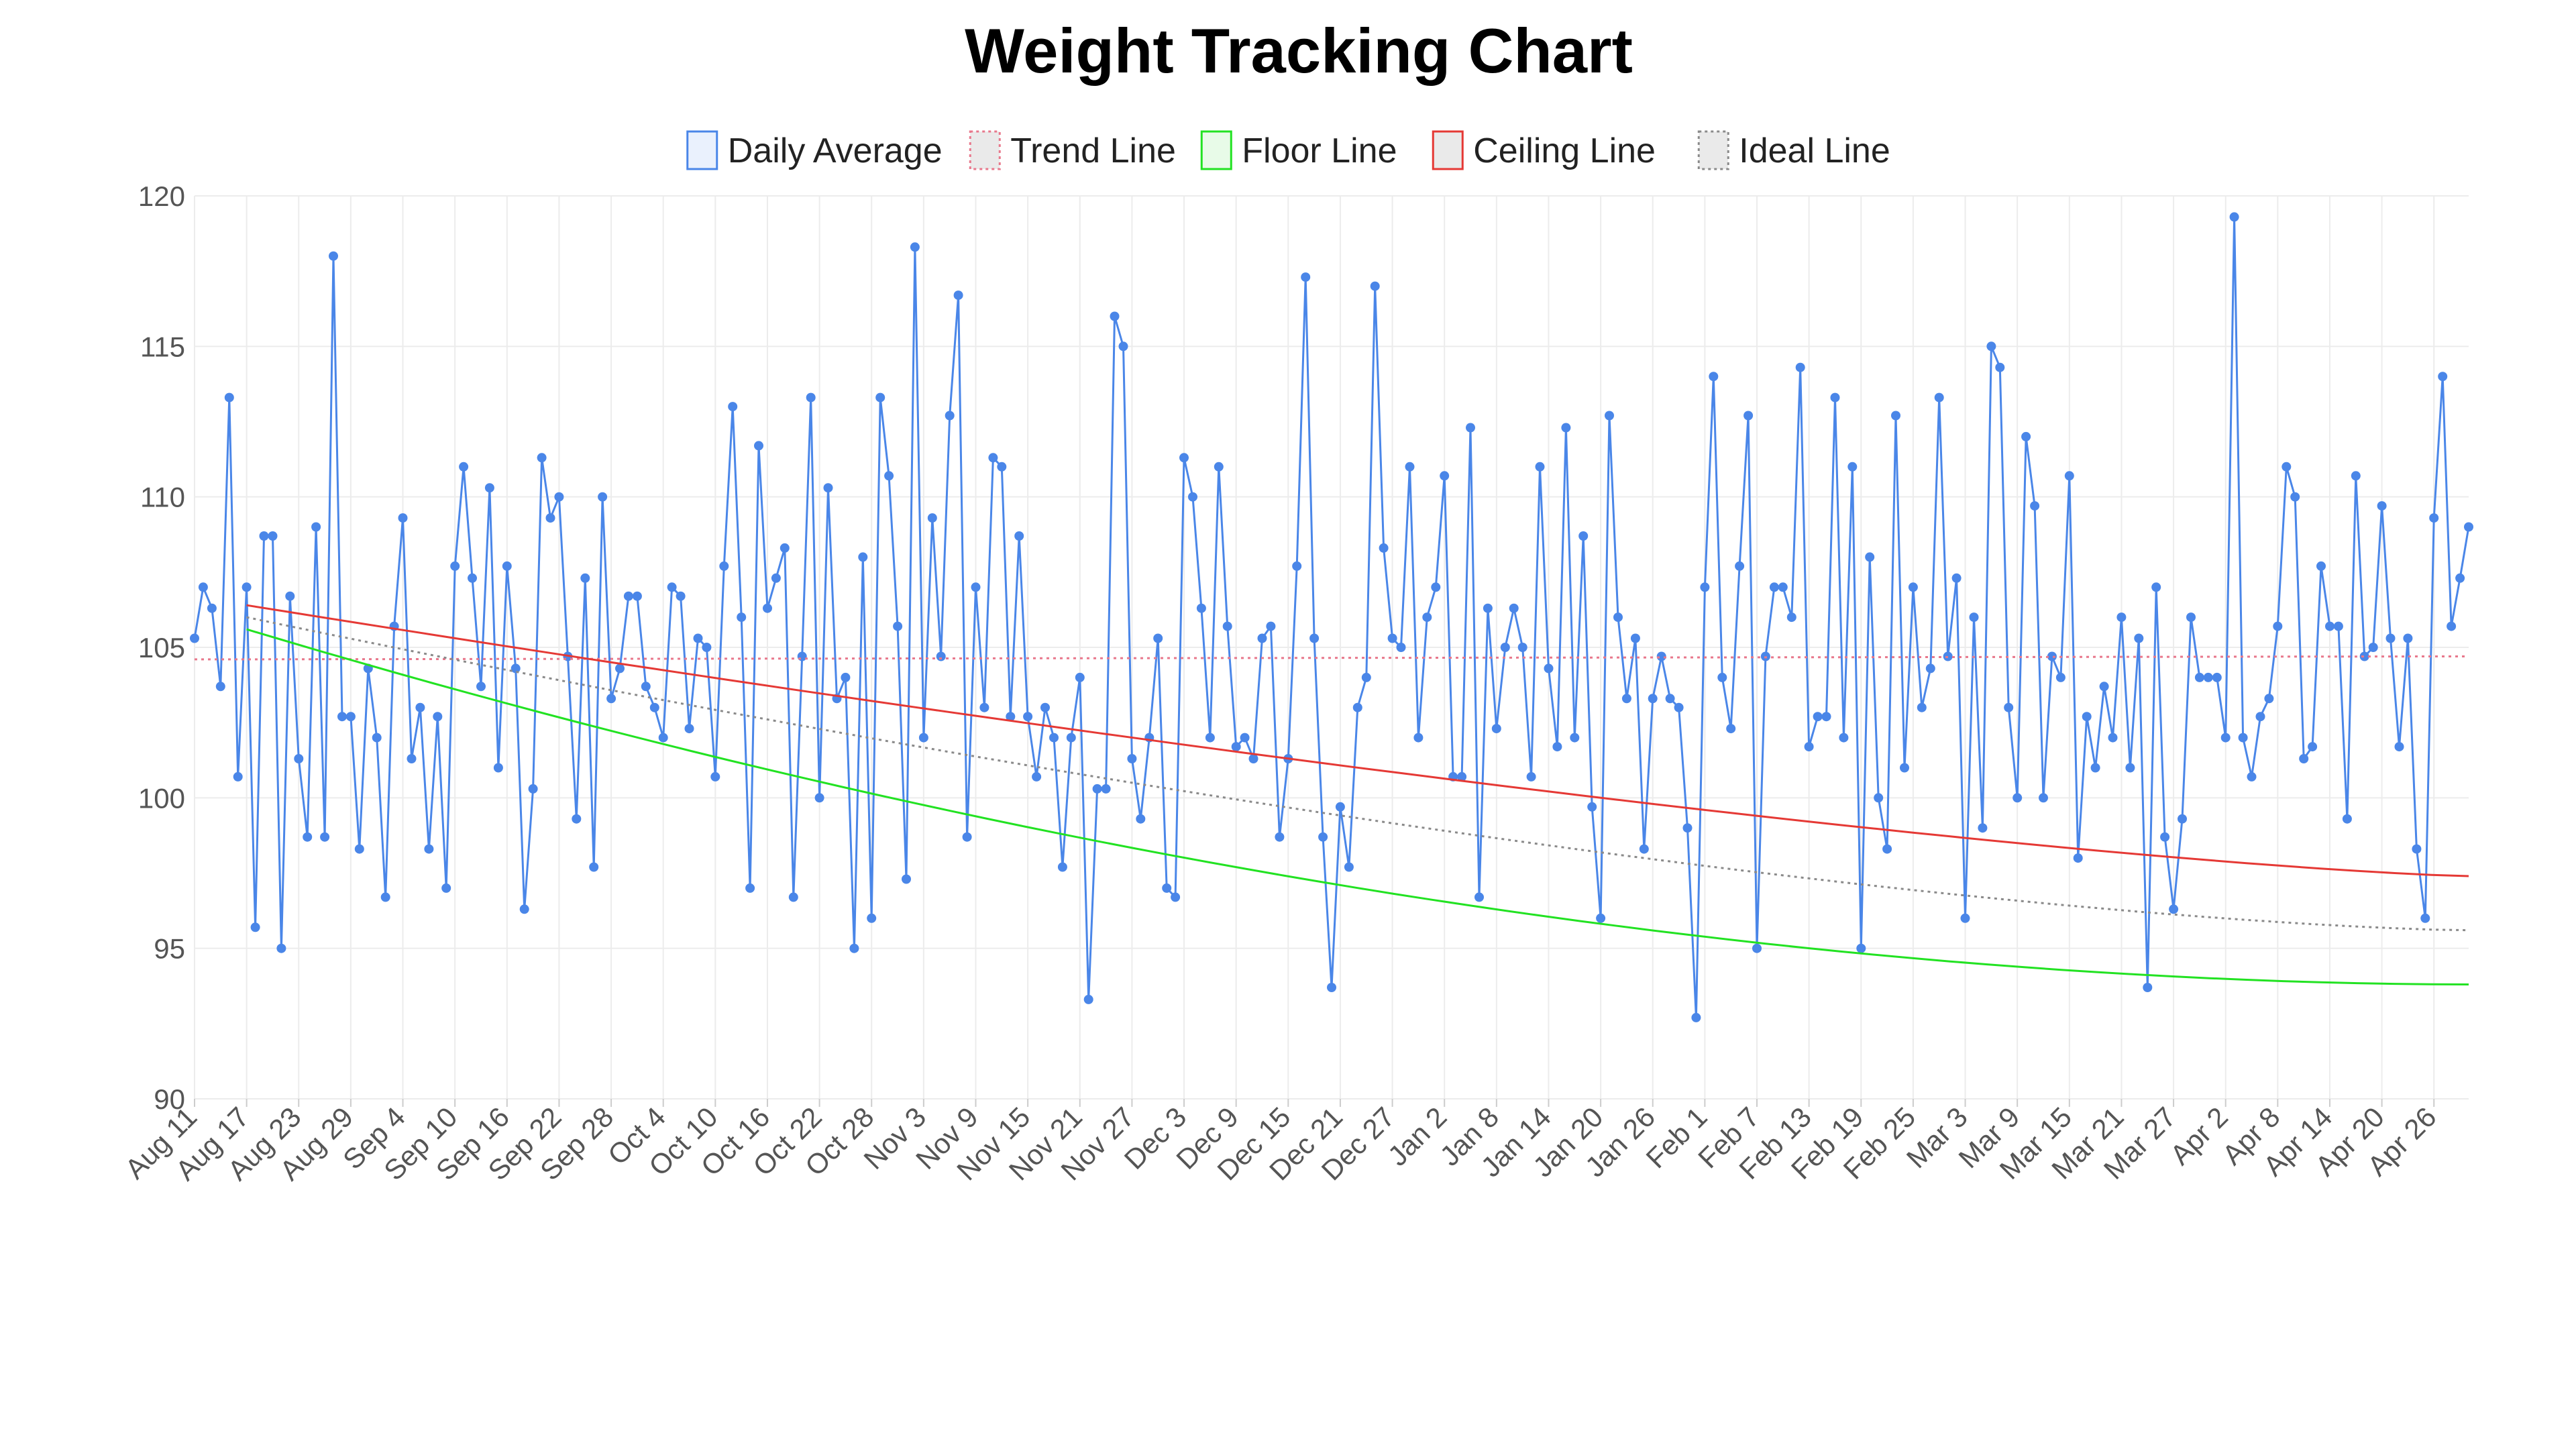  I want to click on legend-item-ceiling-line: Ceiling Line, so click(1544, 150).